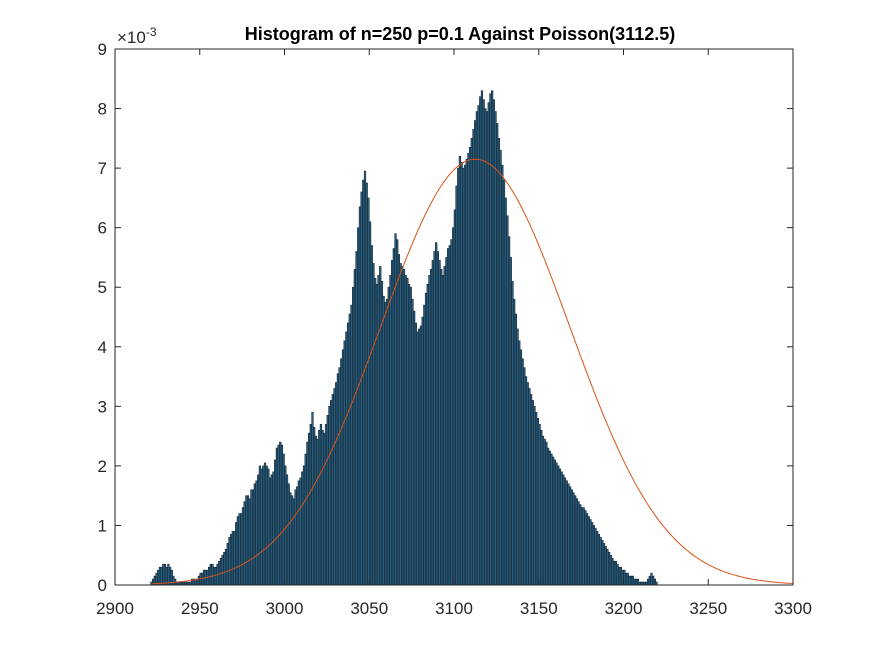 Image resolution: width=875 pixels, height=656 pixels. What do you see at coordinates (102, 287) in the screenshot?
I see `y-tick-label: 5` at bounding box center [102, 287].